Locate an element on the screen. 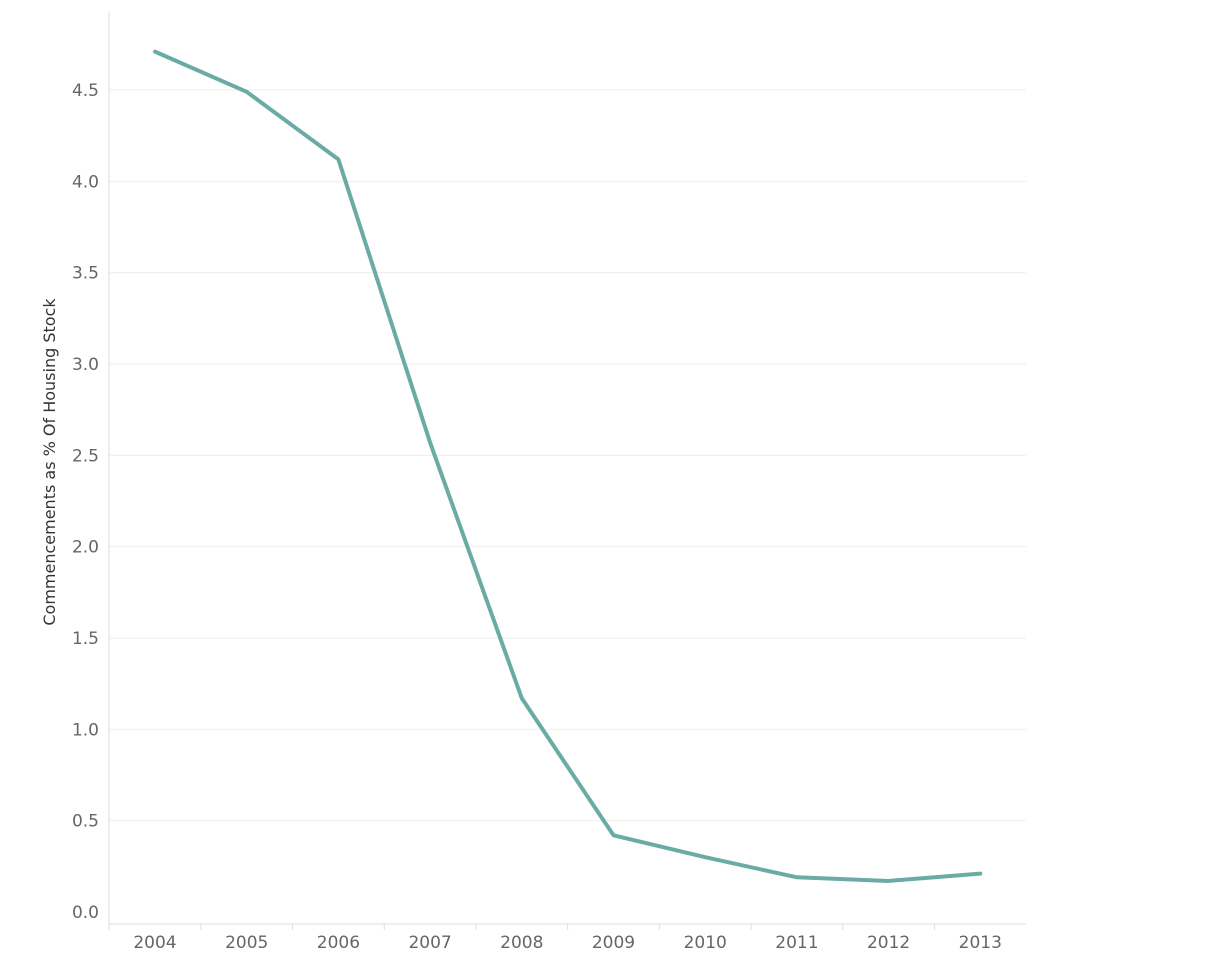 The height and width of the screenshot is (972, 1210). x-tick-label: 2011 is located at coordinates (796, 943).